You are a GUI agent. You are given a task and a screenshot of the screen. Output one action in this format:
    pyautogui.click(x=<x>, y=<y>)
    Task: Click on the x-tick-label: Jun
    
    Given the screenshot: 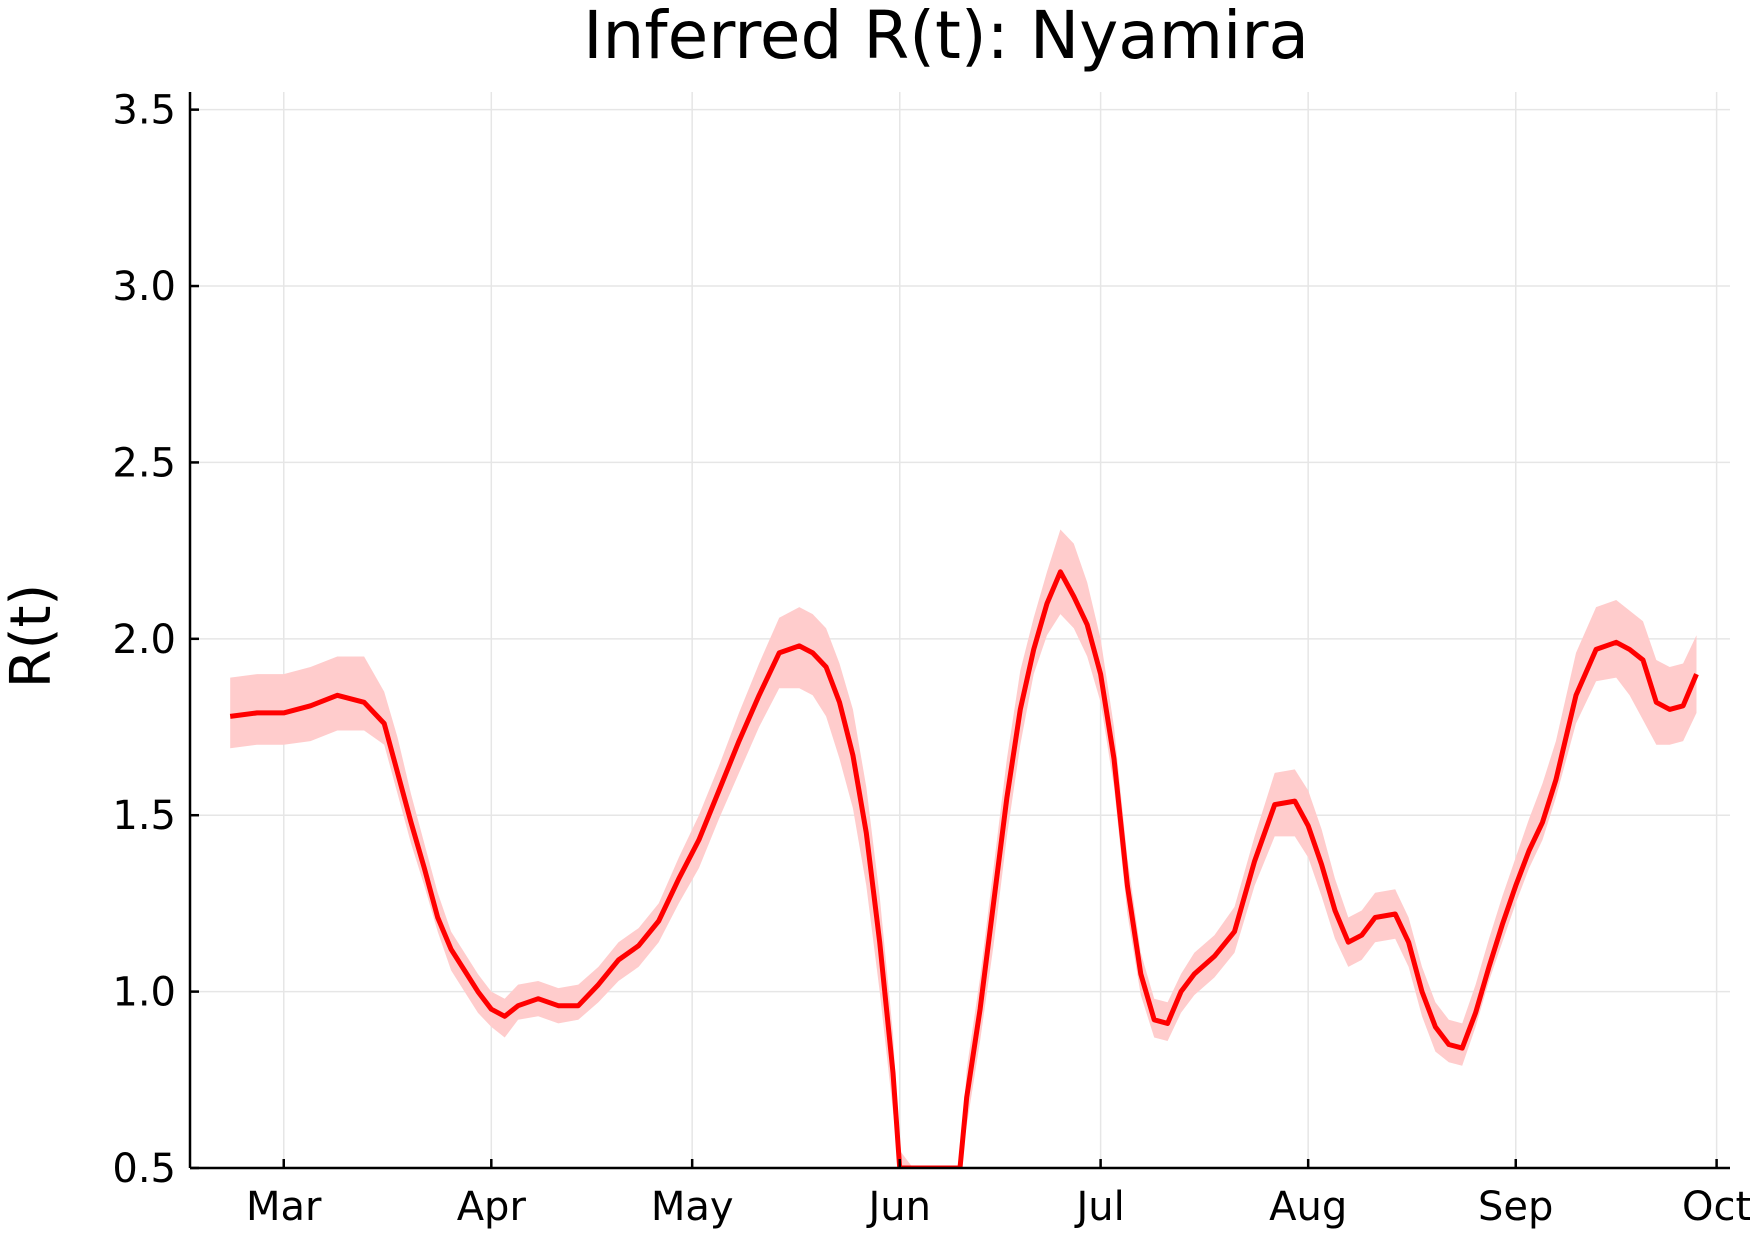 What is the action you would take?
    pyautogui.click(x=898, y=1207)
    